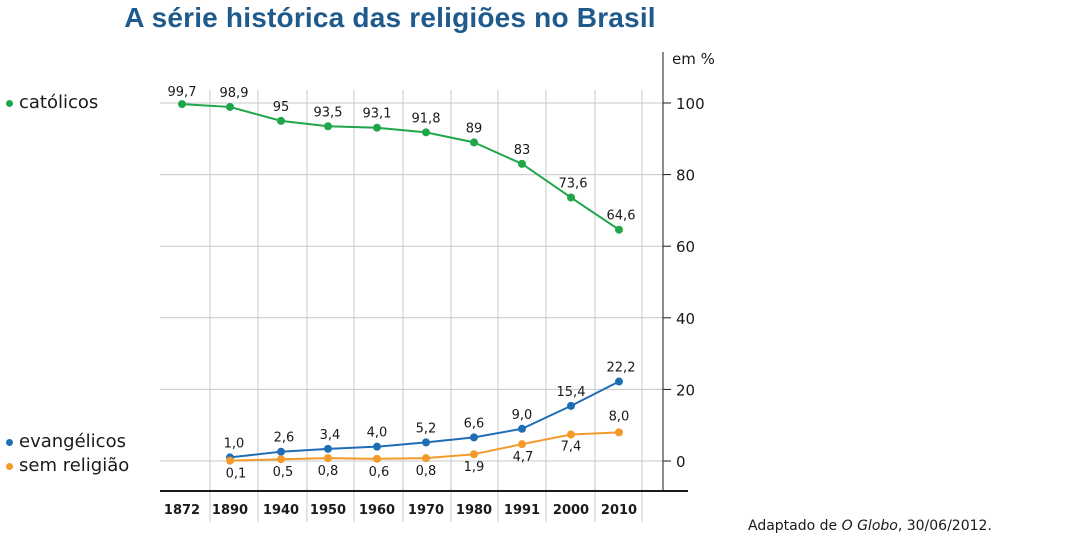 The width and height of the screenshot is (1080, 558). What do you see at coordinates (9, 103) in the screenshot?
I see `legend-dot-green-icon` at bounding box center [9, 103].